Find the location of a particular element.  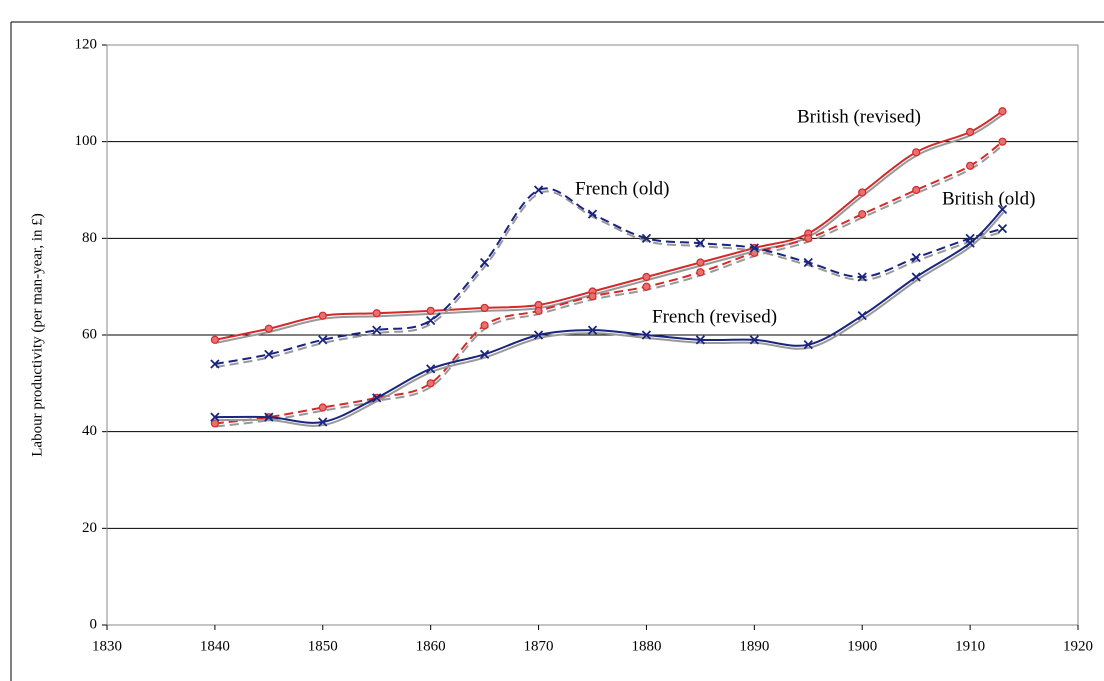

x-tick-label: 1830 is located at coordinates (107, 646).